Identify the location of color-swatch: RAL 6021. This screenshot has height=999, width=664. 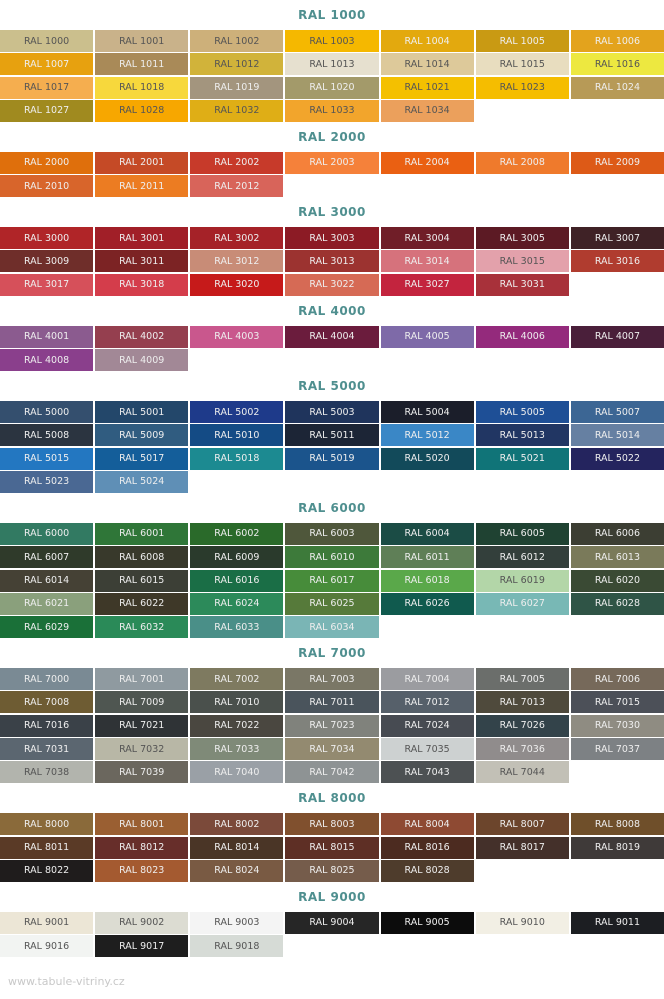
(47, 603).